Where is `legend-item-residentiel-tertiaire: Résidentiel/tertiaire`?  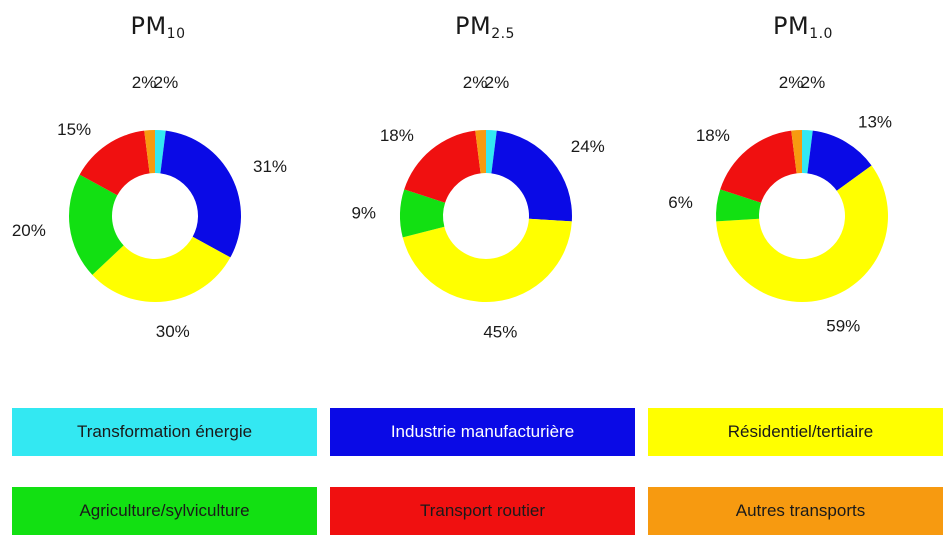 legend-item-residentiel-tertiaire: Résidentiel/tertiaire is located at coordinates (795, 432).